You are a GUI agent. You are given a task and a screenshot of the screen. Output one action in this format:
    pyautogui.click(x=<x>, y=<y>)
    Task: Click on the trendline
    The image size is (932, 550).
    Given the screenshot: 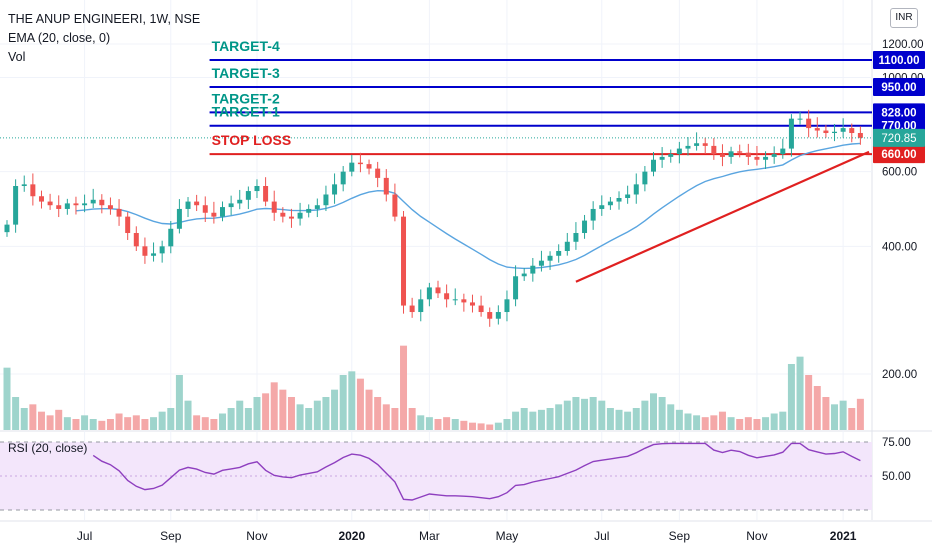 What is the action you would take?
    pyautogui.click(x=722, y=216)
    